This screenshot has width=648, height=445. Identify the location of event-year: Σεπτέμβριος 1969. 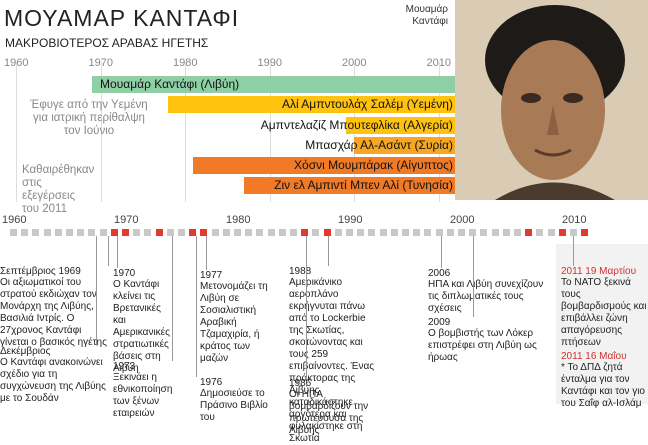
(40, 271).